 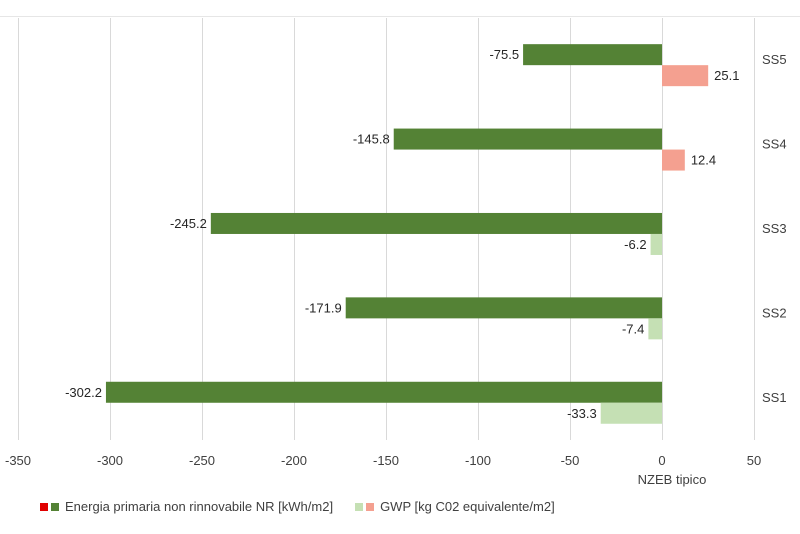 I want to click on data-label-ss1-series2: -33.3, so click(x=582, y=413).